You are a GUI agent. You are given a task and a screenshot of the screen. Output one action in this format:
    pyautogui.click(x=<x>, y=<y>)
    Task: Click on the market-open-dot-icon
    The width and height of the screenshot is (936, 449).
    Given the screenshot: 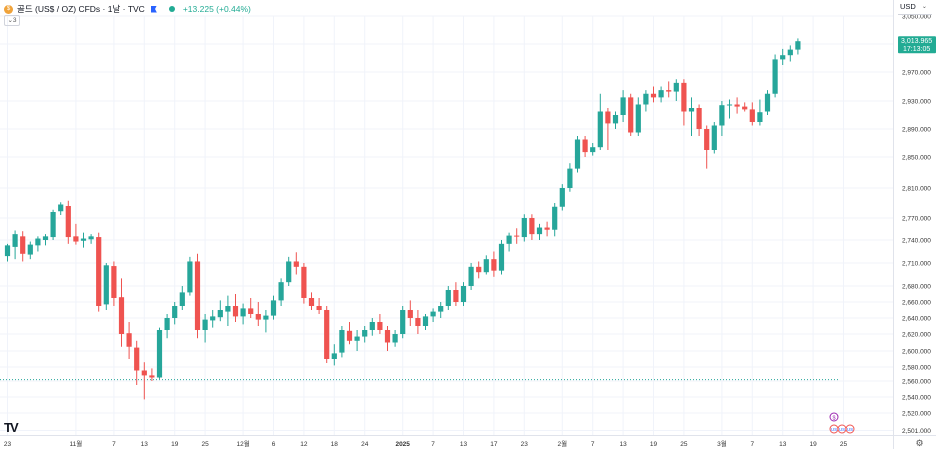 What is the action you would take?
    pyautogui.click(x=171, y=9)
    